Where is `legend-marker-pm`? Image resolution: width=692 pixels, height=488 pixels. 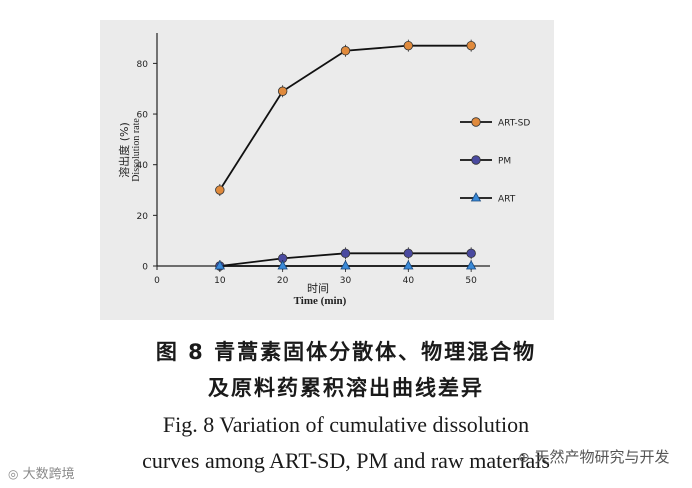 legend-marker-pm is located at coordinates (476, 160).